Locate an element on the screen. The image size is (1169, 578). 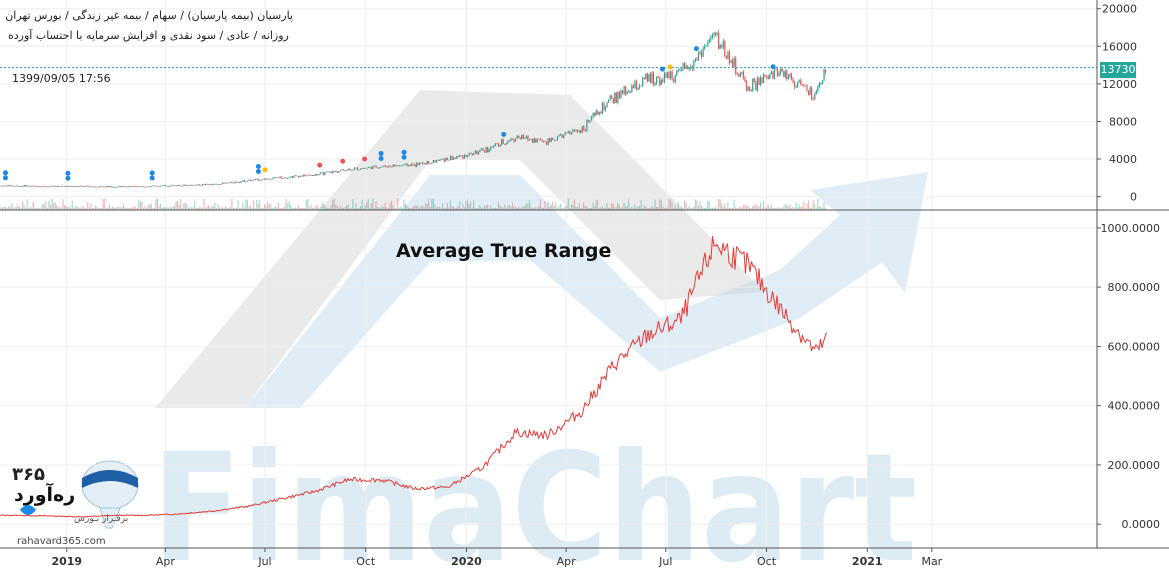
atr-tick-label: 400.0000 is located at coordinates (1134, 406).